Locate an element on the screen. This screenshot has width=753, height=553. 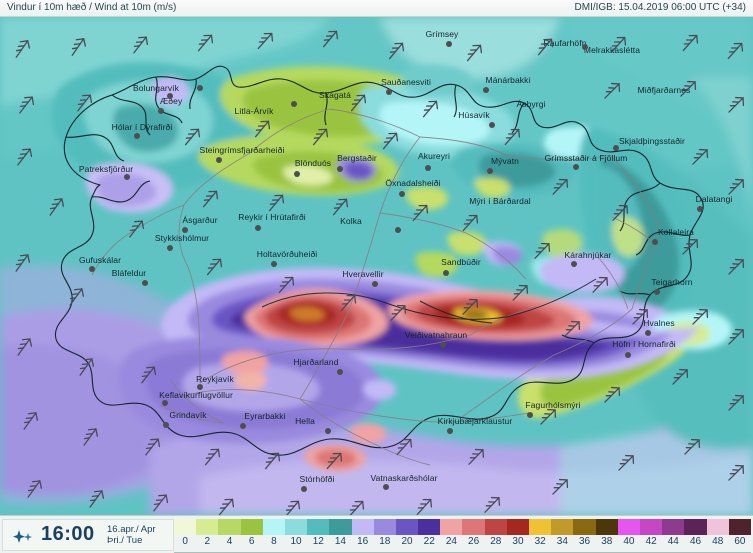
legend-tick: 14 is located at coordinates (340, 541).